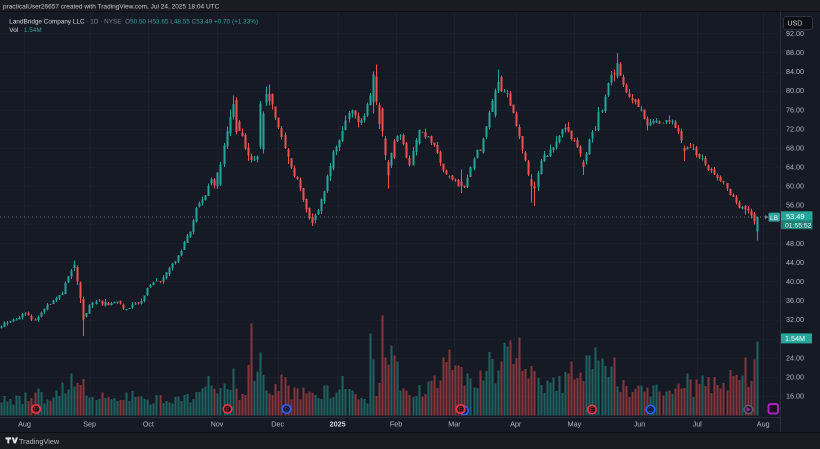  What do you see at coordinates (396, 424) in the screenshot?
I see `svg-text: Feb` at bounding box center [396, 424].